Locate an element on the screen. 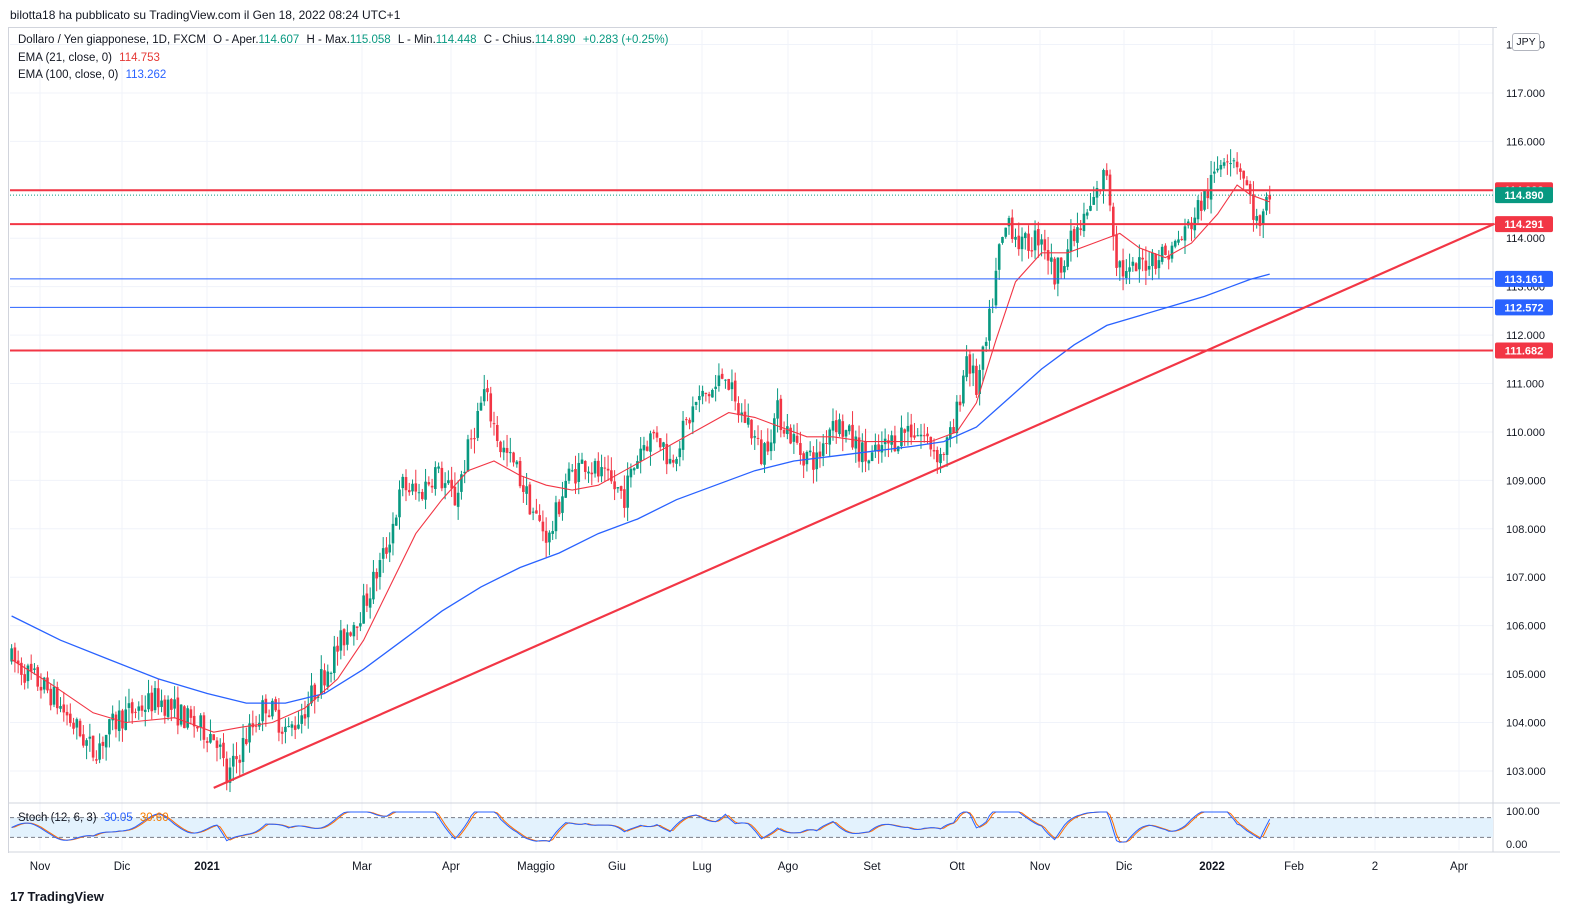 Image resolution: width=1574 pixels, height=918 pixels. stoch-d-line is located at coordinates (641, 827).